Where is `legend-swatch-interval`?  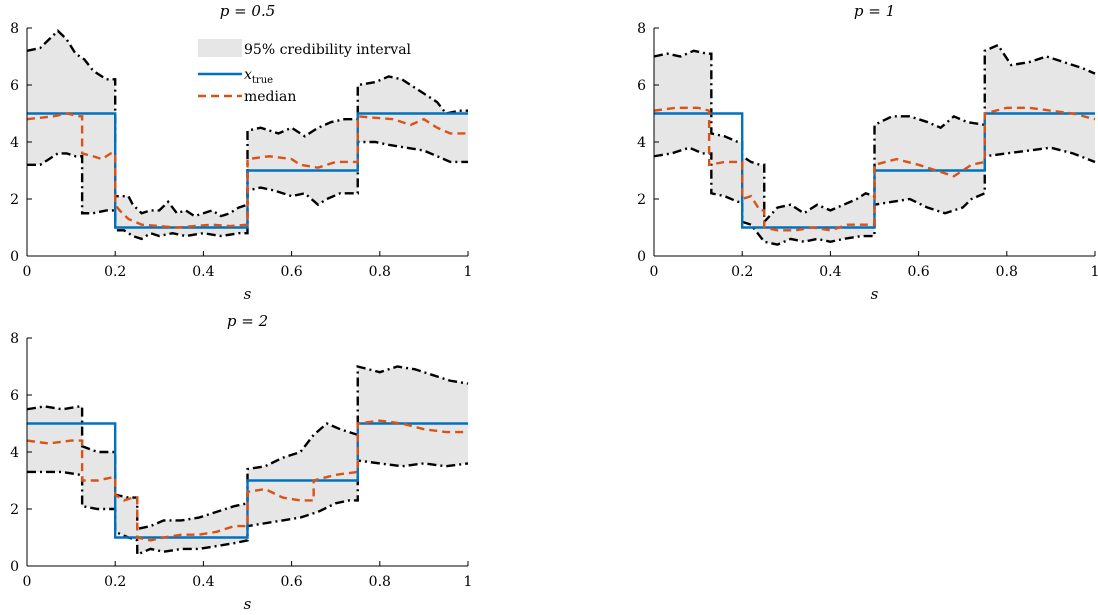
legend-swatch-interval is located at coordinates (220, 48).